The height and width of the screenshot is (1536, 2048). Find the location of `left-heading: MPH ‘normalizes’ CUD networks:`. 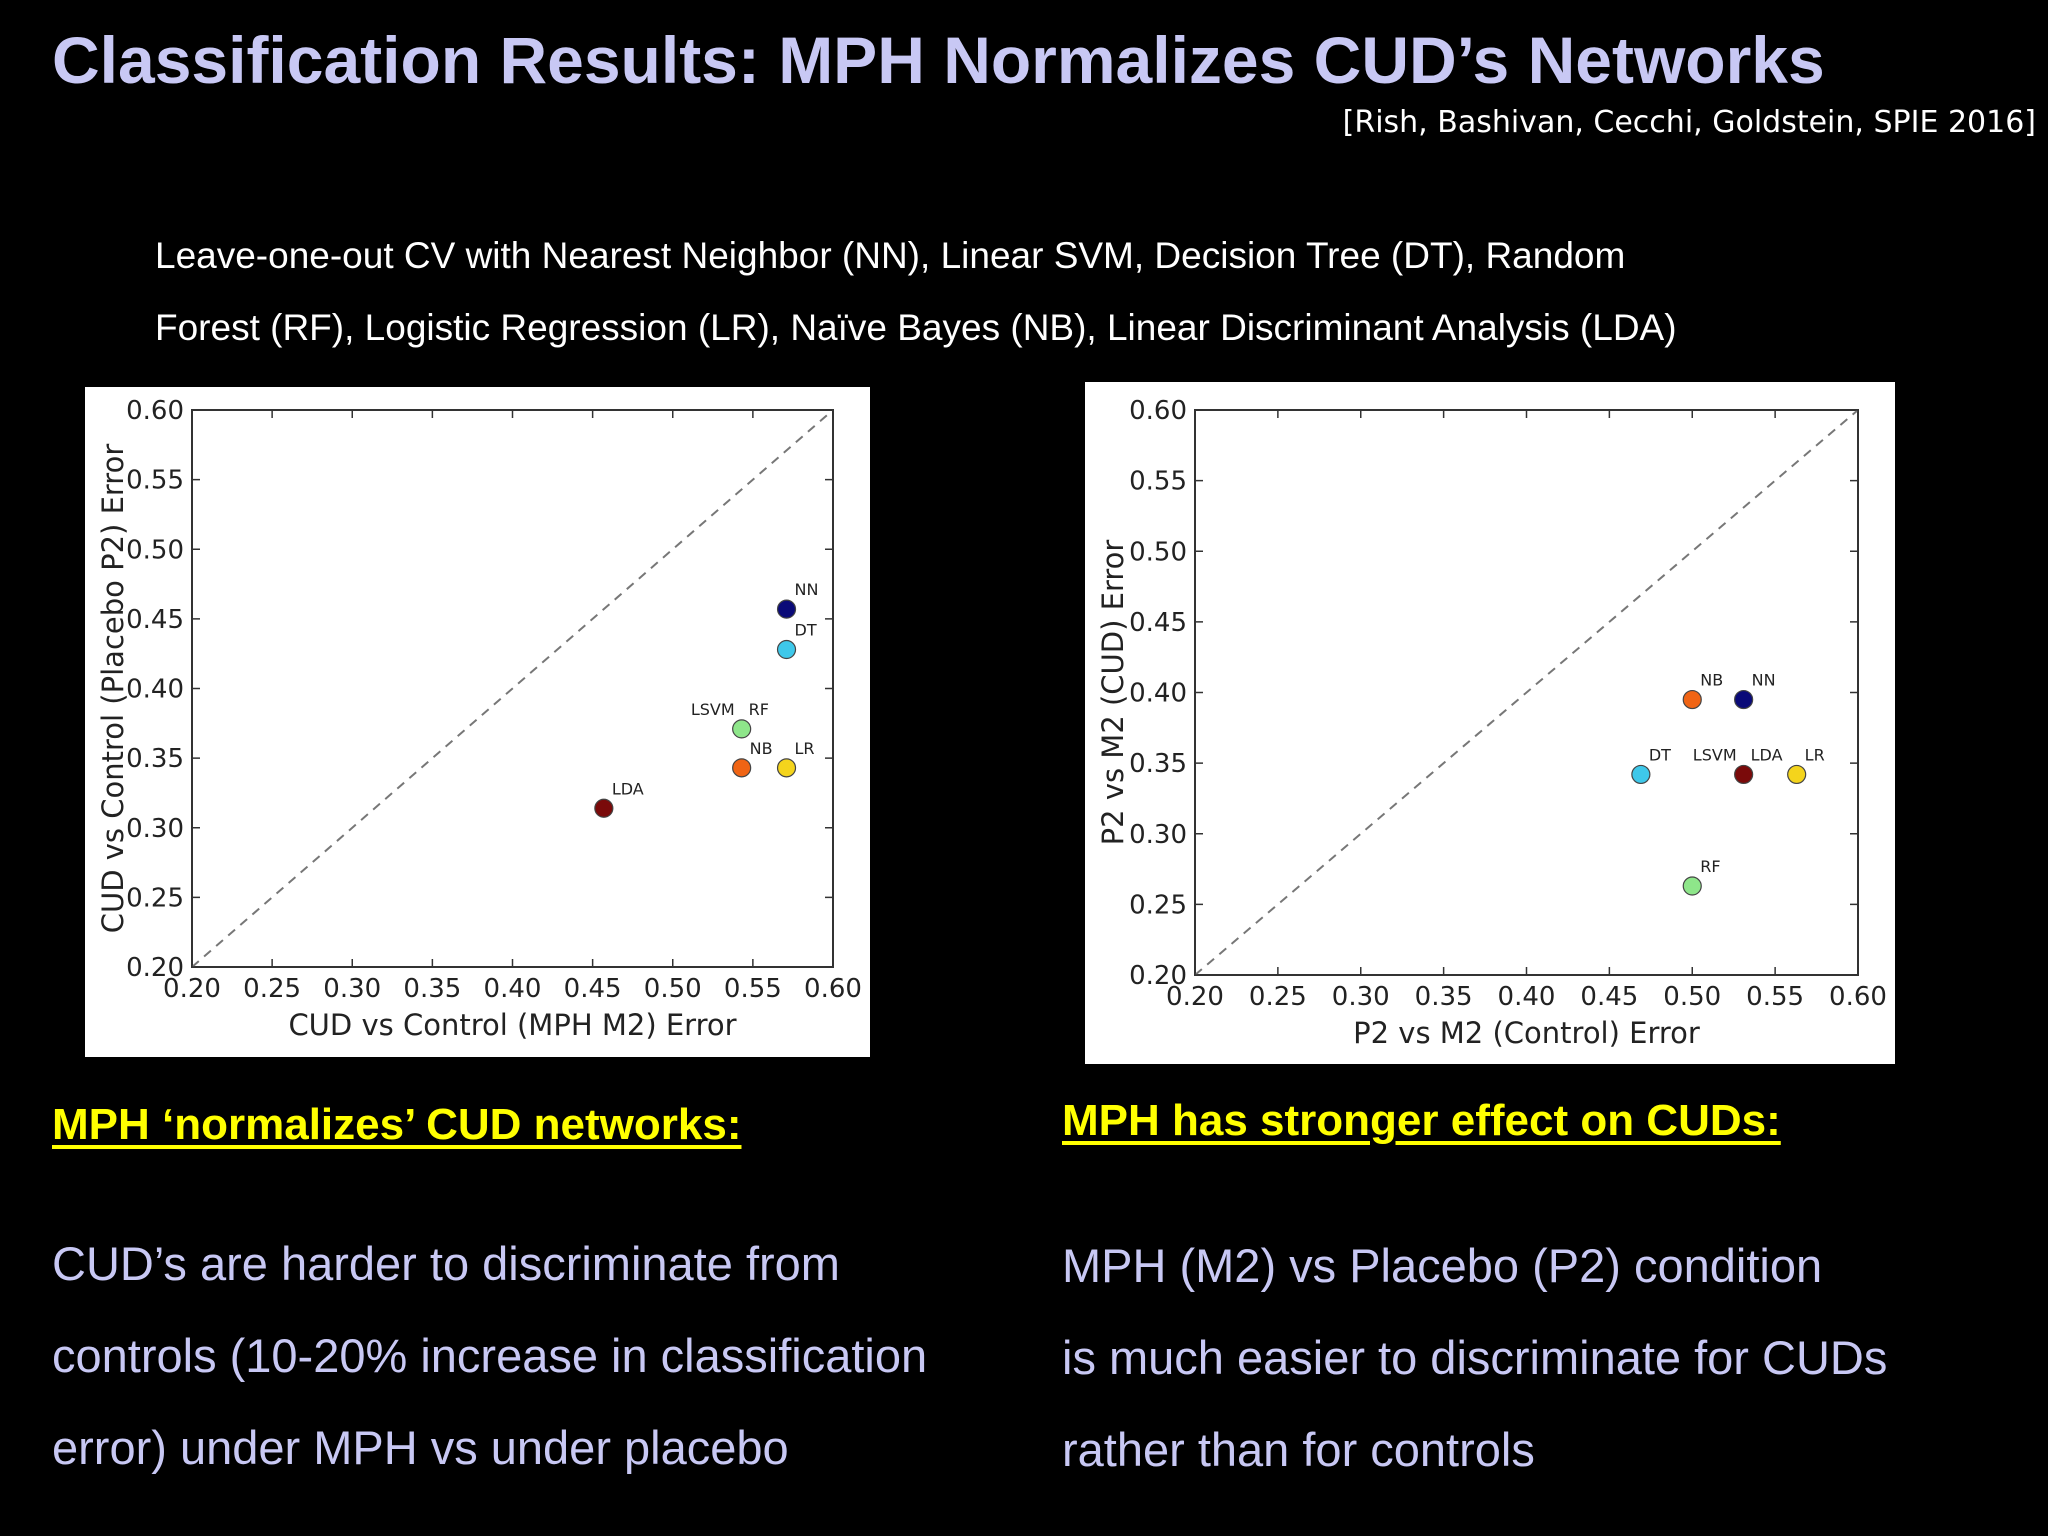

left-heading: MPH ‘normalizes’ CUD networks: is located at coordinates (397, 1124).